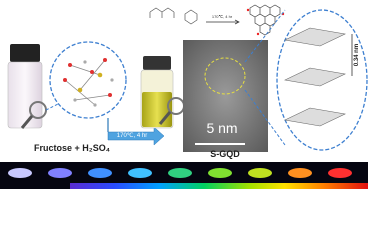  I want to click on spacing-label: 0.34 nm, so click(357, 55).